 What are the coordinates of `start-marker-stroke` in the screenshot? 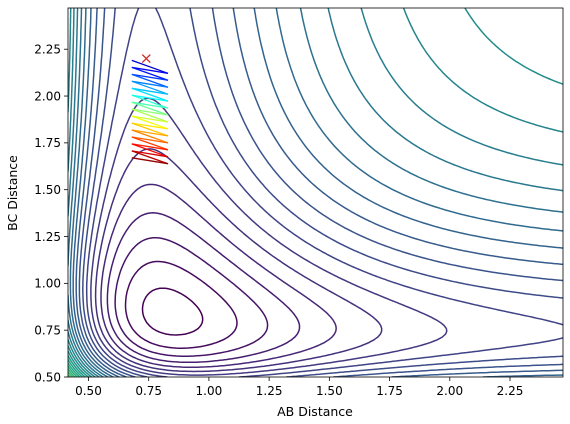 It's located at (146, 59).